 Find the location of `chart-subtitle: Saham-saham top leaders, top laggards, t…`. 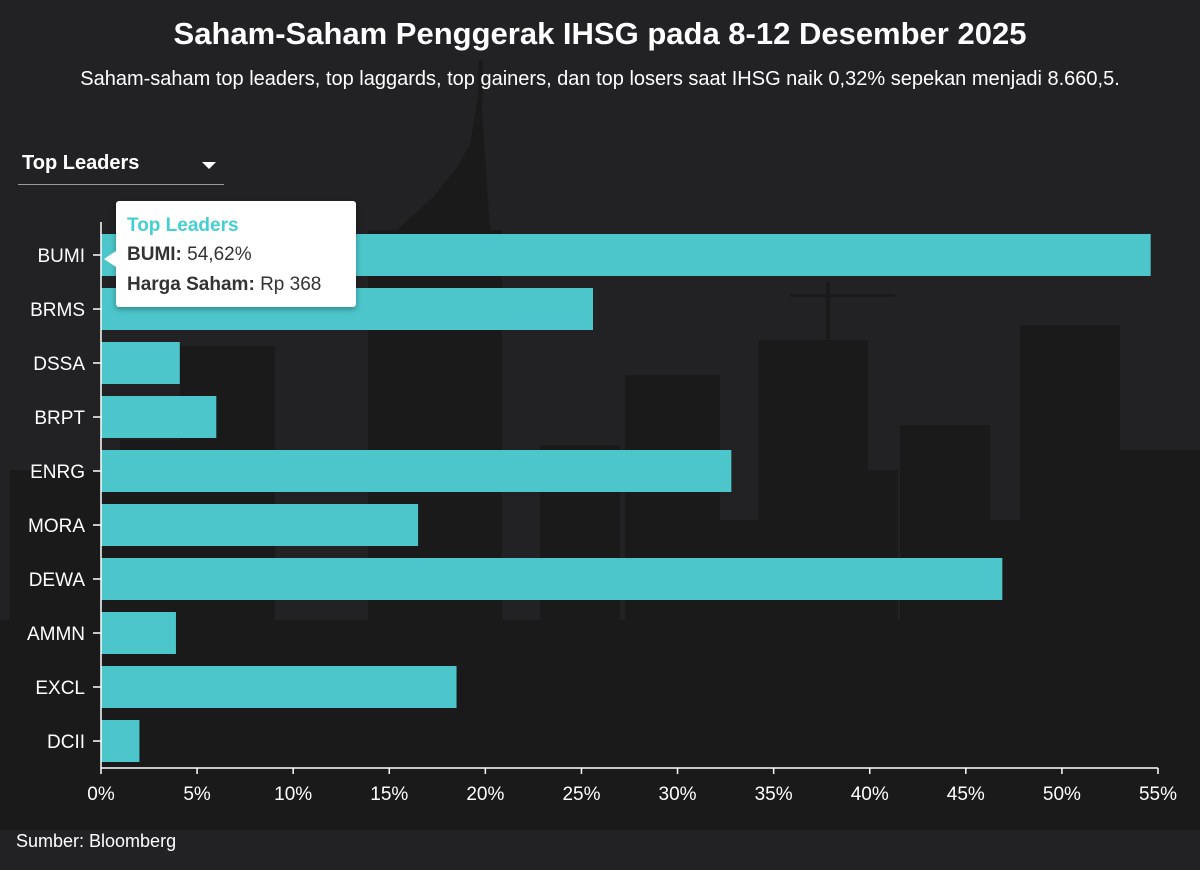

chart-subtitle: Saham-saham top leaders, top laggards, t… is located at coordinates (600, 79).